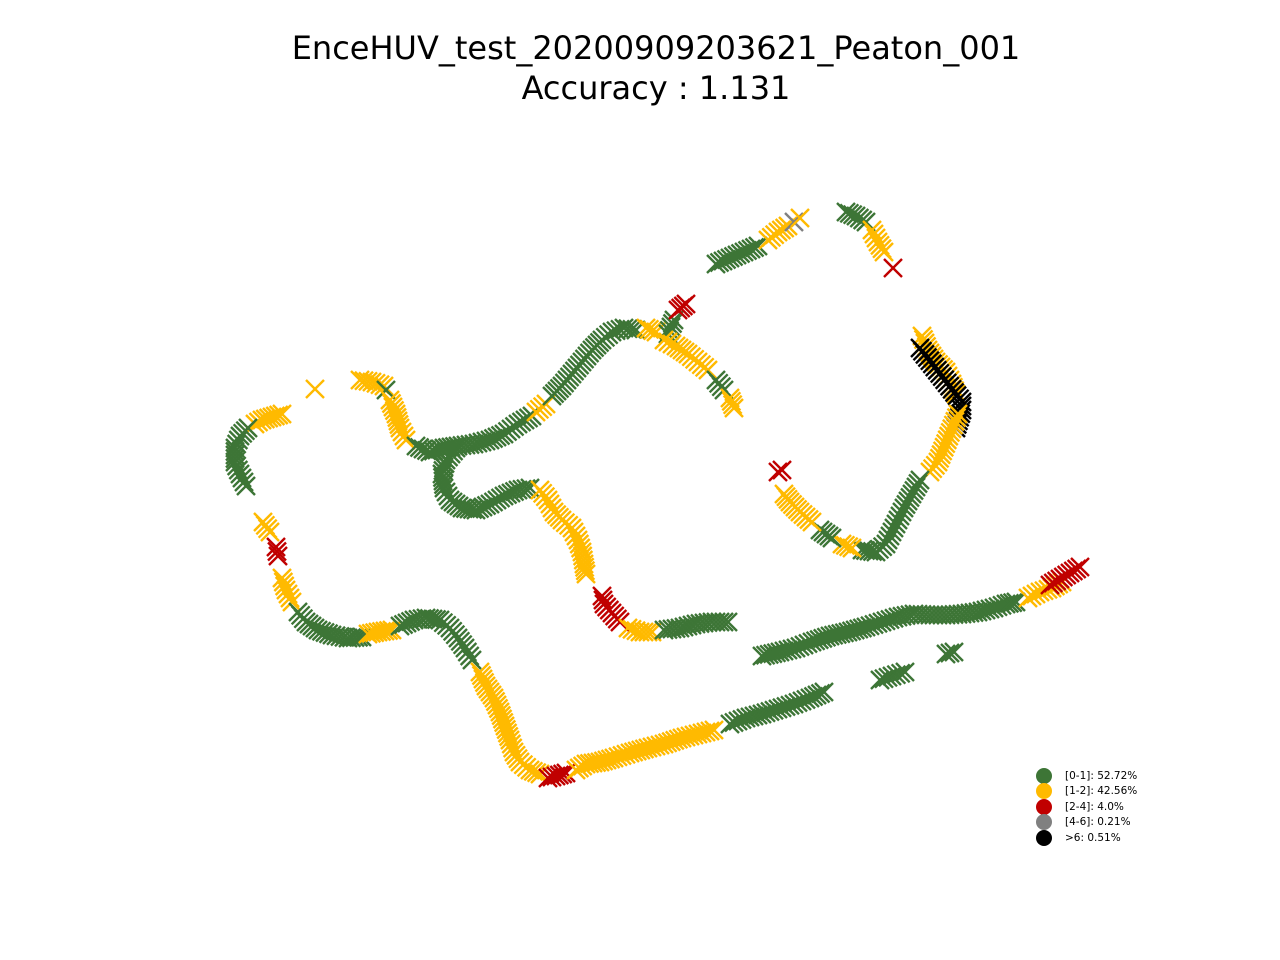  What do you see at coordinates (1098, 822) in the screenshot?
I see `legend-label: [4-6]: 0.21%` at bounding box center [1098, 822].